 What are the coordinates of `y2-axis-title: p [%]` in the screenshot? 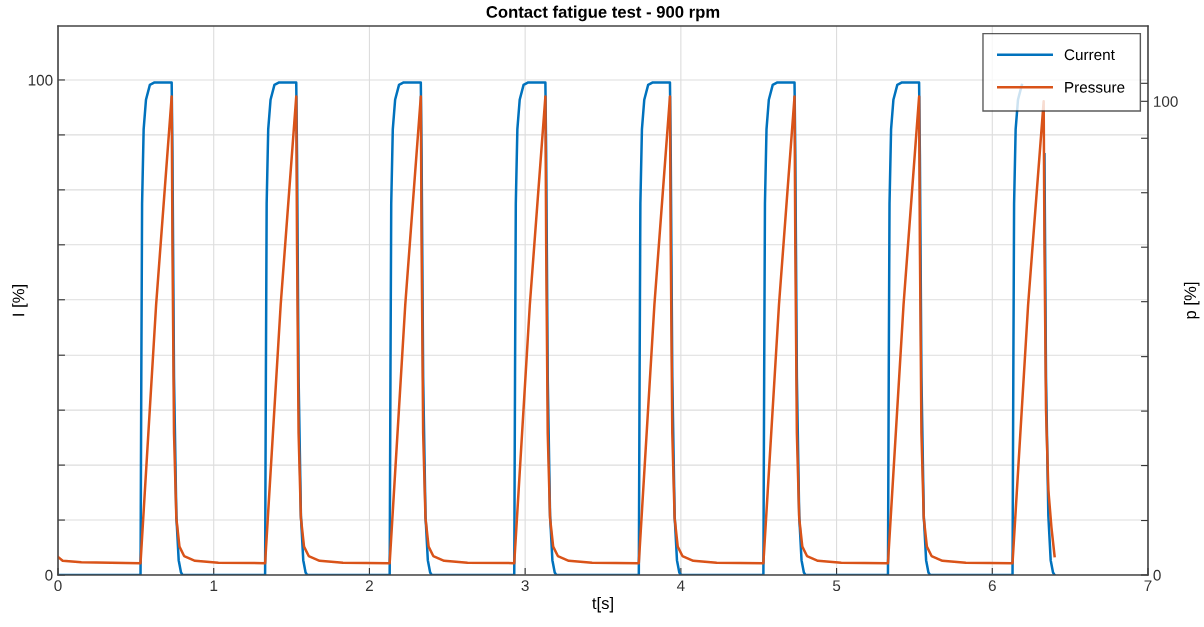 It's located at (1191, 300).